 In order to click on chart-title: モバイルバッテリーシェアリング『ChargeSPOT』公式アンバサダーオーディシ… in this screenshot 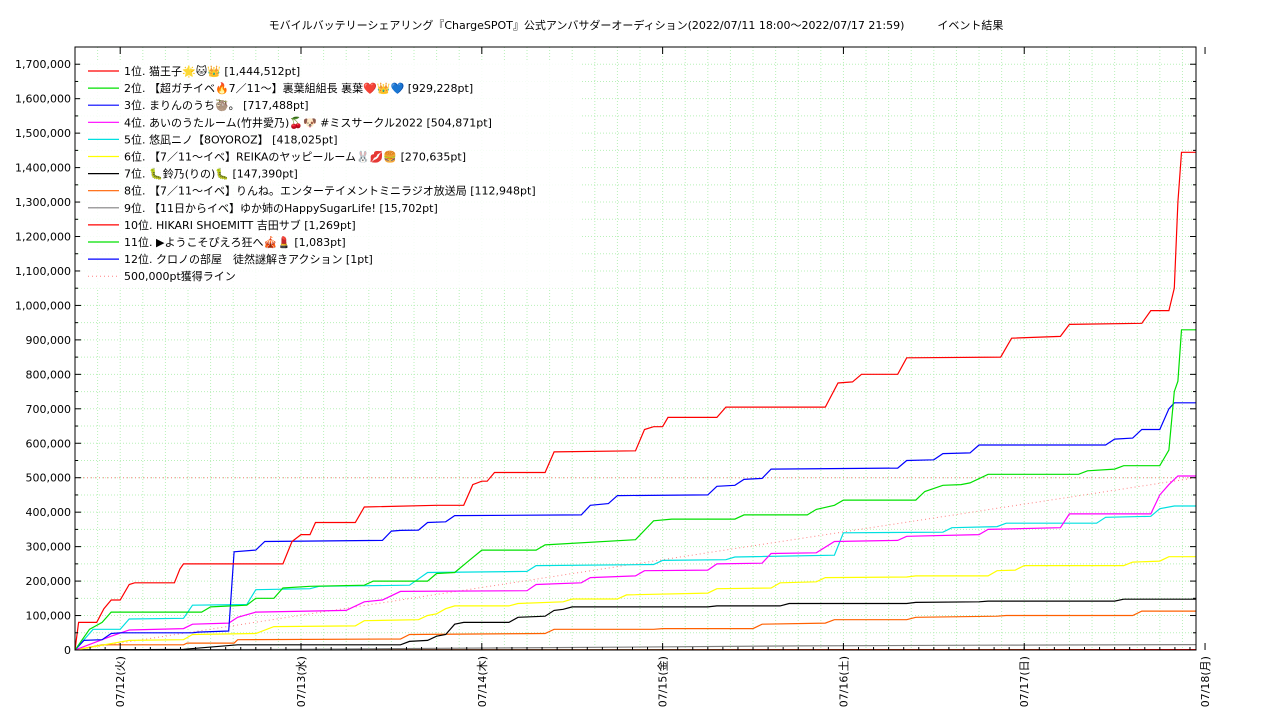, I will do `click(636, 25)`.